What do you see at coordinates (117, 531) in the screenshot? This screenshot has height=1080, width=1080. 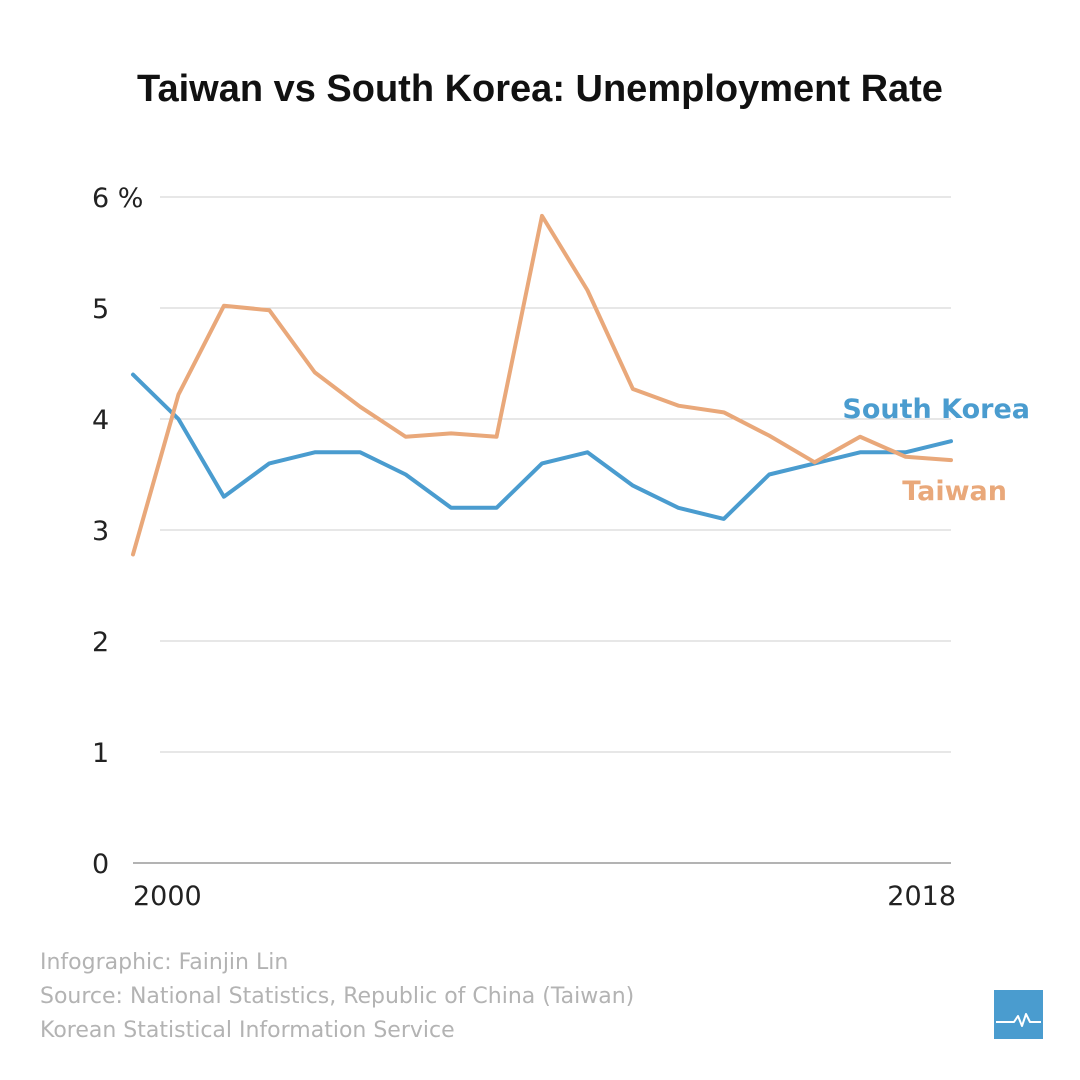 I see `y-axis-ticks: 0 1 2 3 4 5 6 %` at bounding box center [117, 531].